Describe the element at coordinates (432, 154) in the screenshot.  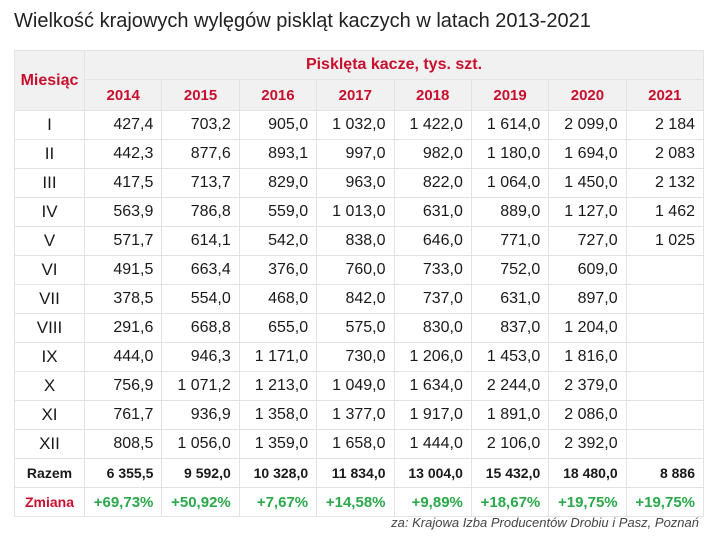
I see `table-cell: 982,0` at that location.